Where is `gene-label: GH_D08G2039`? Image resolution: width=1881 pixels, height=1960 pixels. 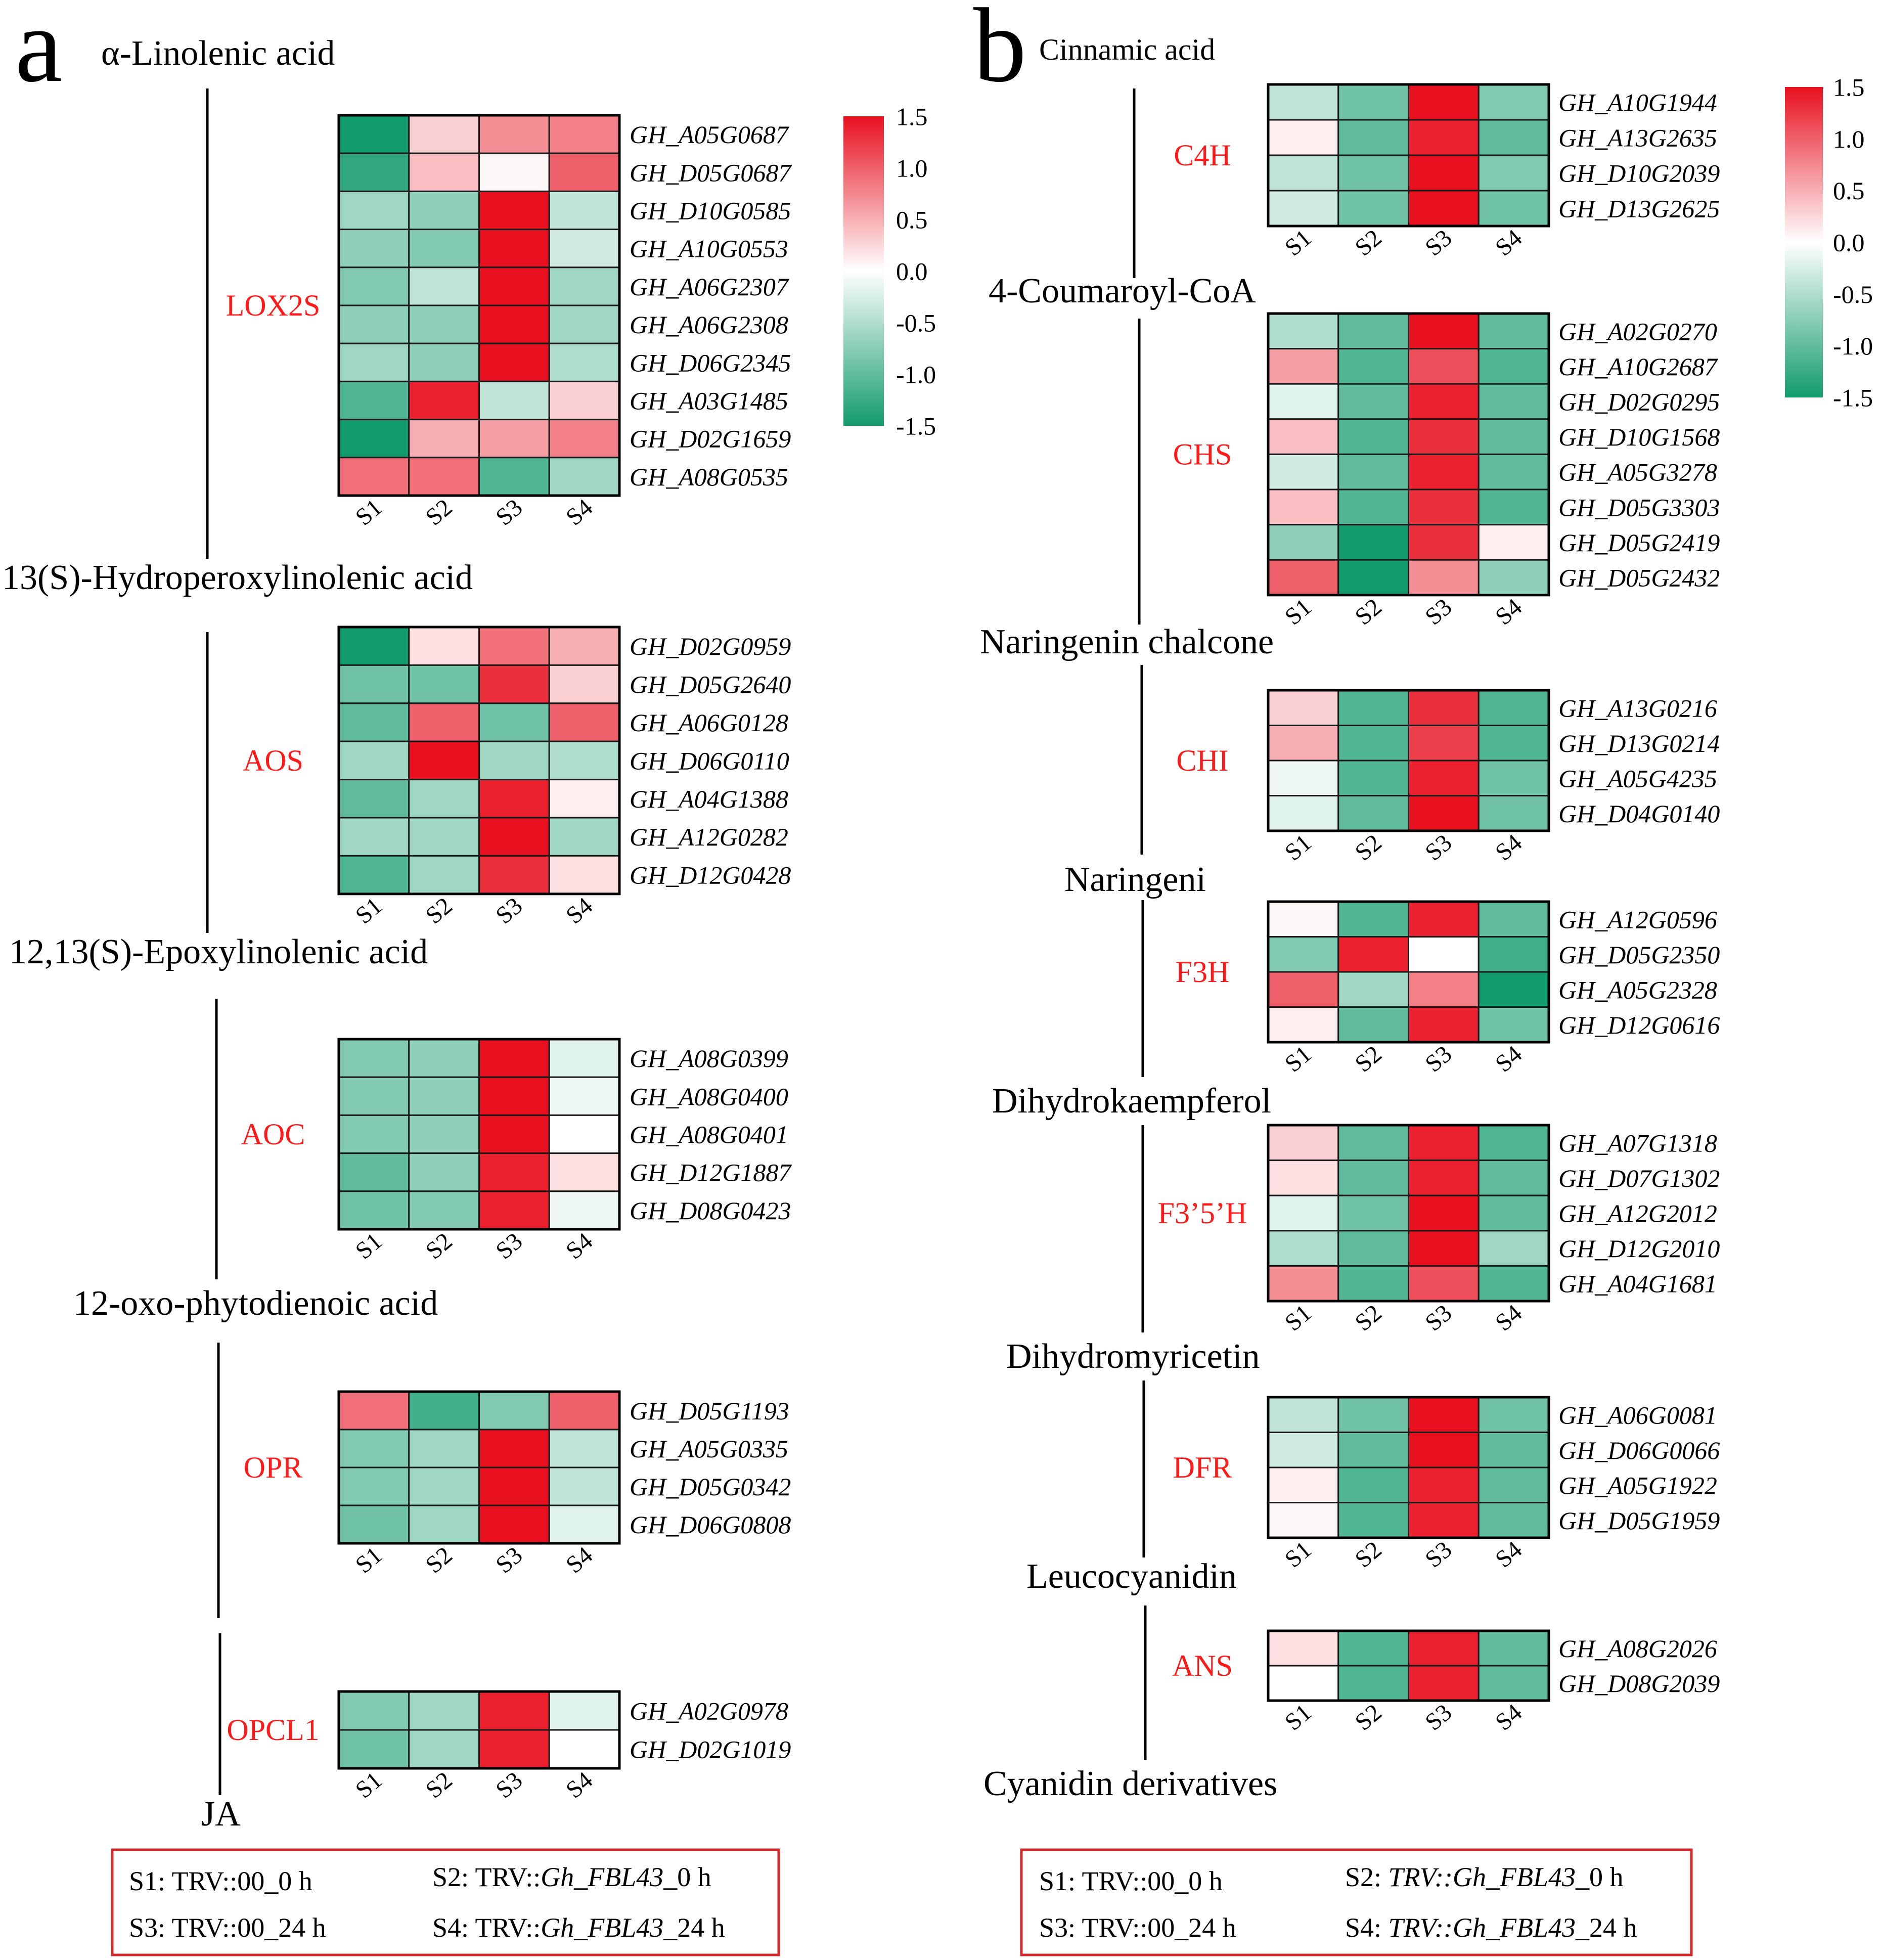
gene-label: GH_D08G2039 is located at coordinates (1639, 1683).